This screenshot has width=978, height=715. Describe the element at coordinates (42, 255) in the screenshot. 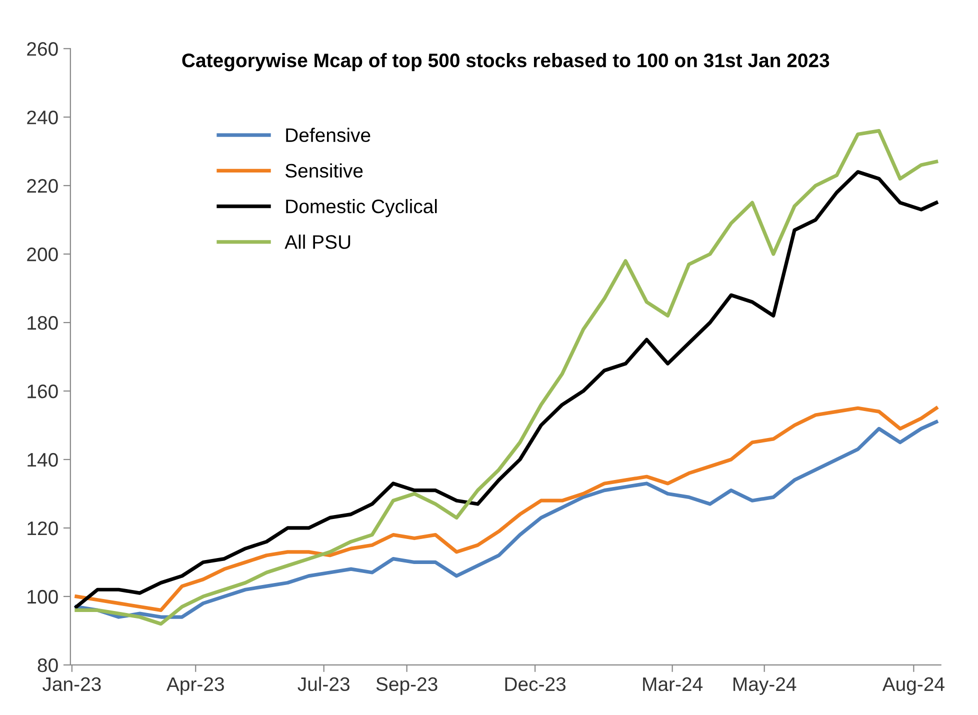

I see `y-tick-label: 200` at that location.